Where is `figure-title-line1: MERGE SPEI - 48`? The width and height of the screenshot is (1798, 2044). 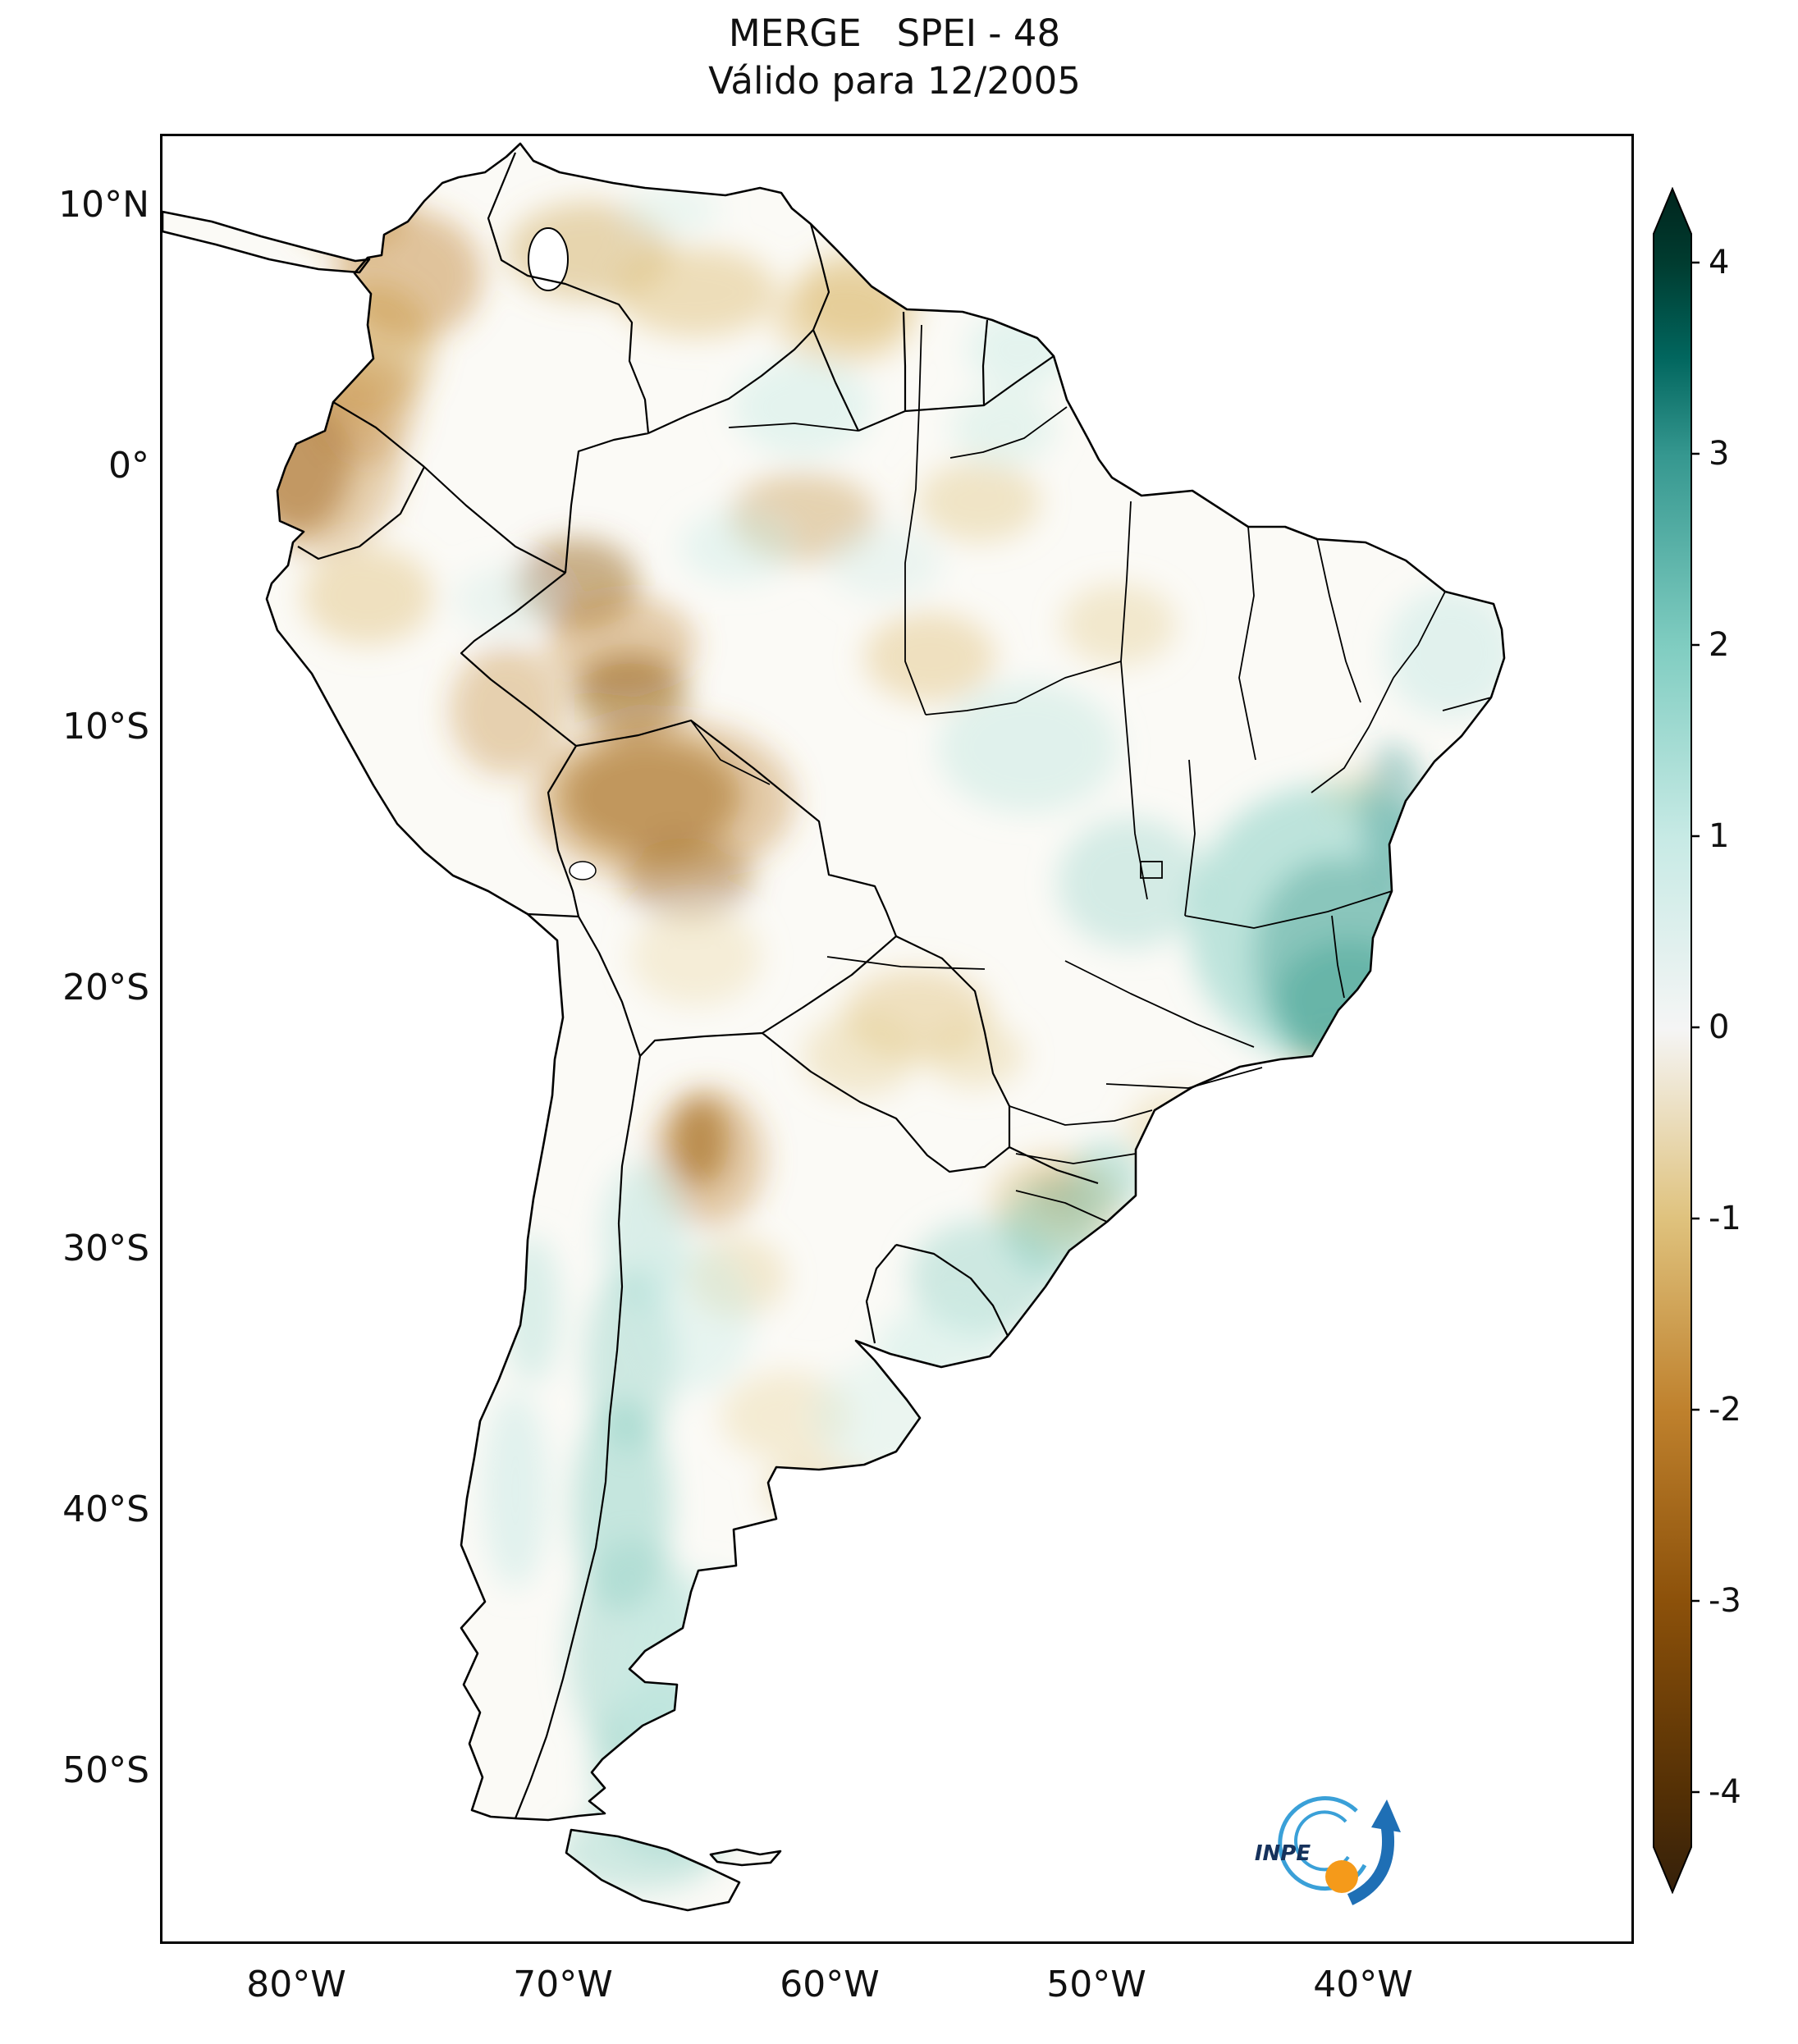 figure-title-line1: MERGE SPEI - 48 is located at coordinates (894, 33).